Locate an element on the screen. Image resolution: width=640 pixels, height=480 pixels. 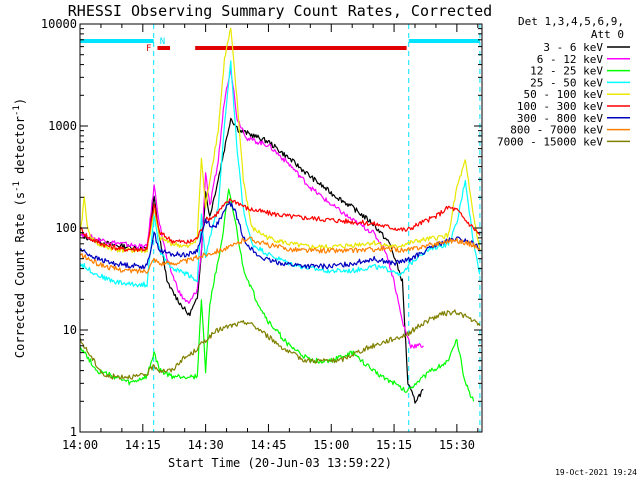
legend-label: 50 - 100 keV is located at coordinates (564, 94).